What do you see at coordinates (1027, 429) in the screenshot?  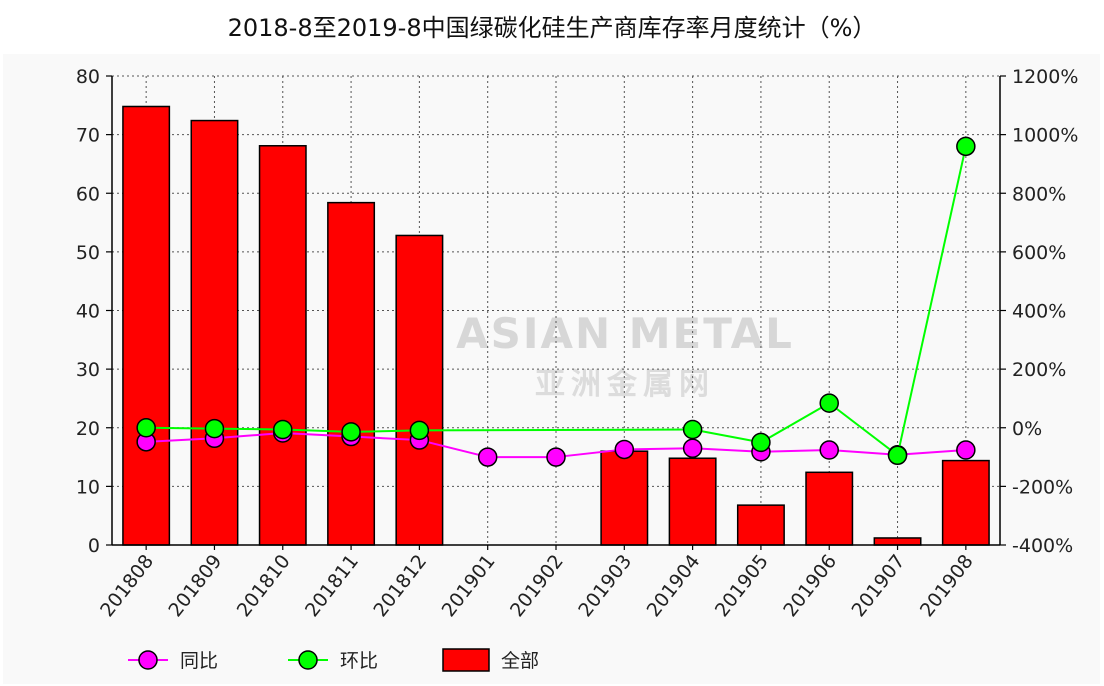 I see `right-tick-label: 0%` at bounding box center [1027, 429].